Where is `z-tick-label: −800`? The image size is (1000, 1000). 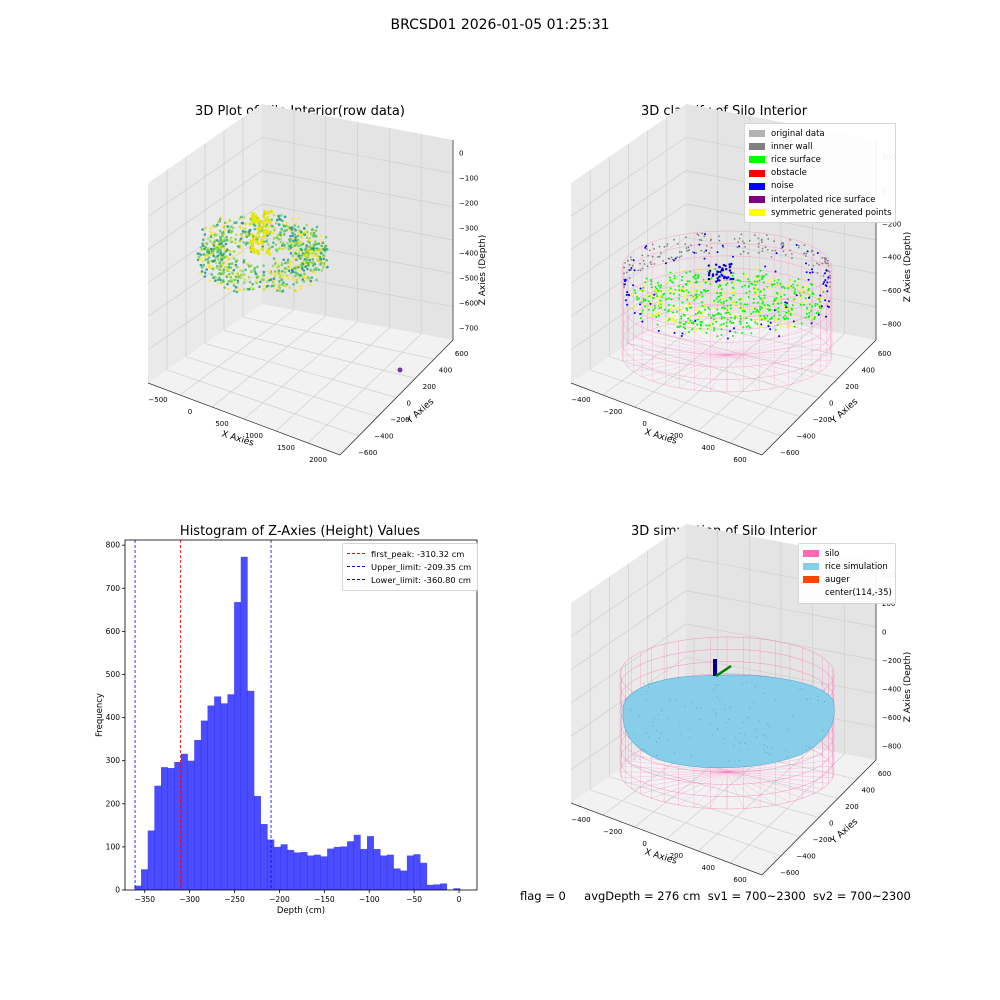
z-tick-label: −800 is located at coordinates (891, 747).